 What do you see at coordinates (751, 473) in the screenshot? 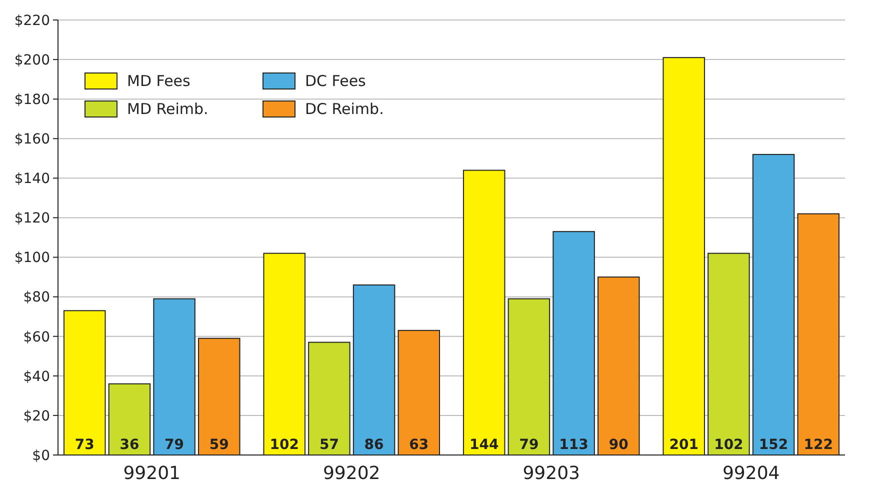
I see `x-tick-label: 99204` at bounding box center [751, 473].